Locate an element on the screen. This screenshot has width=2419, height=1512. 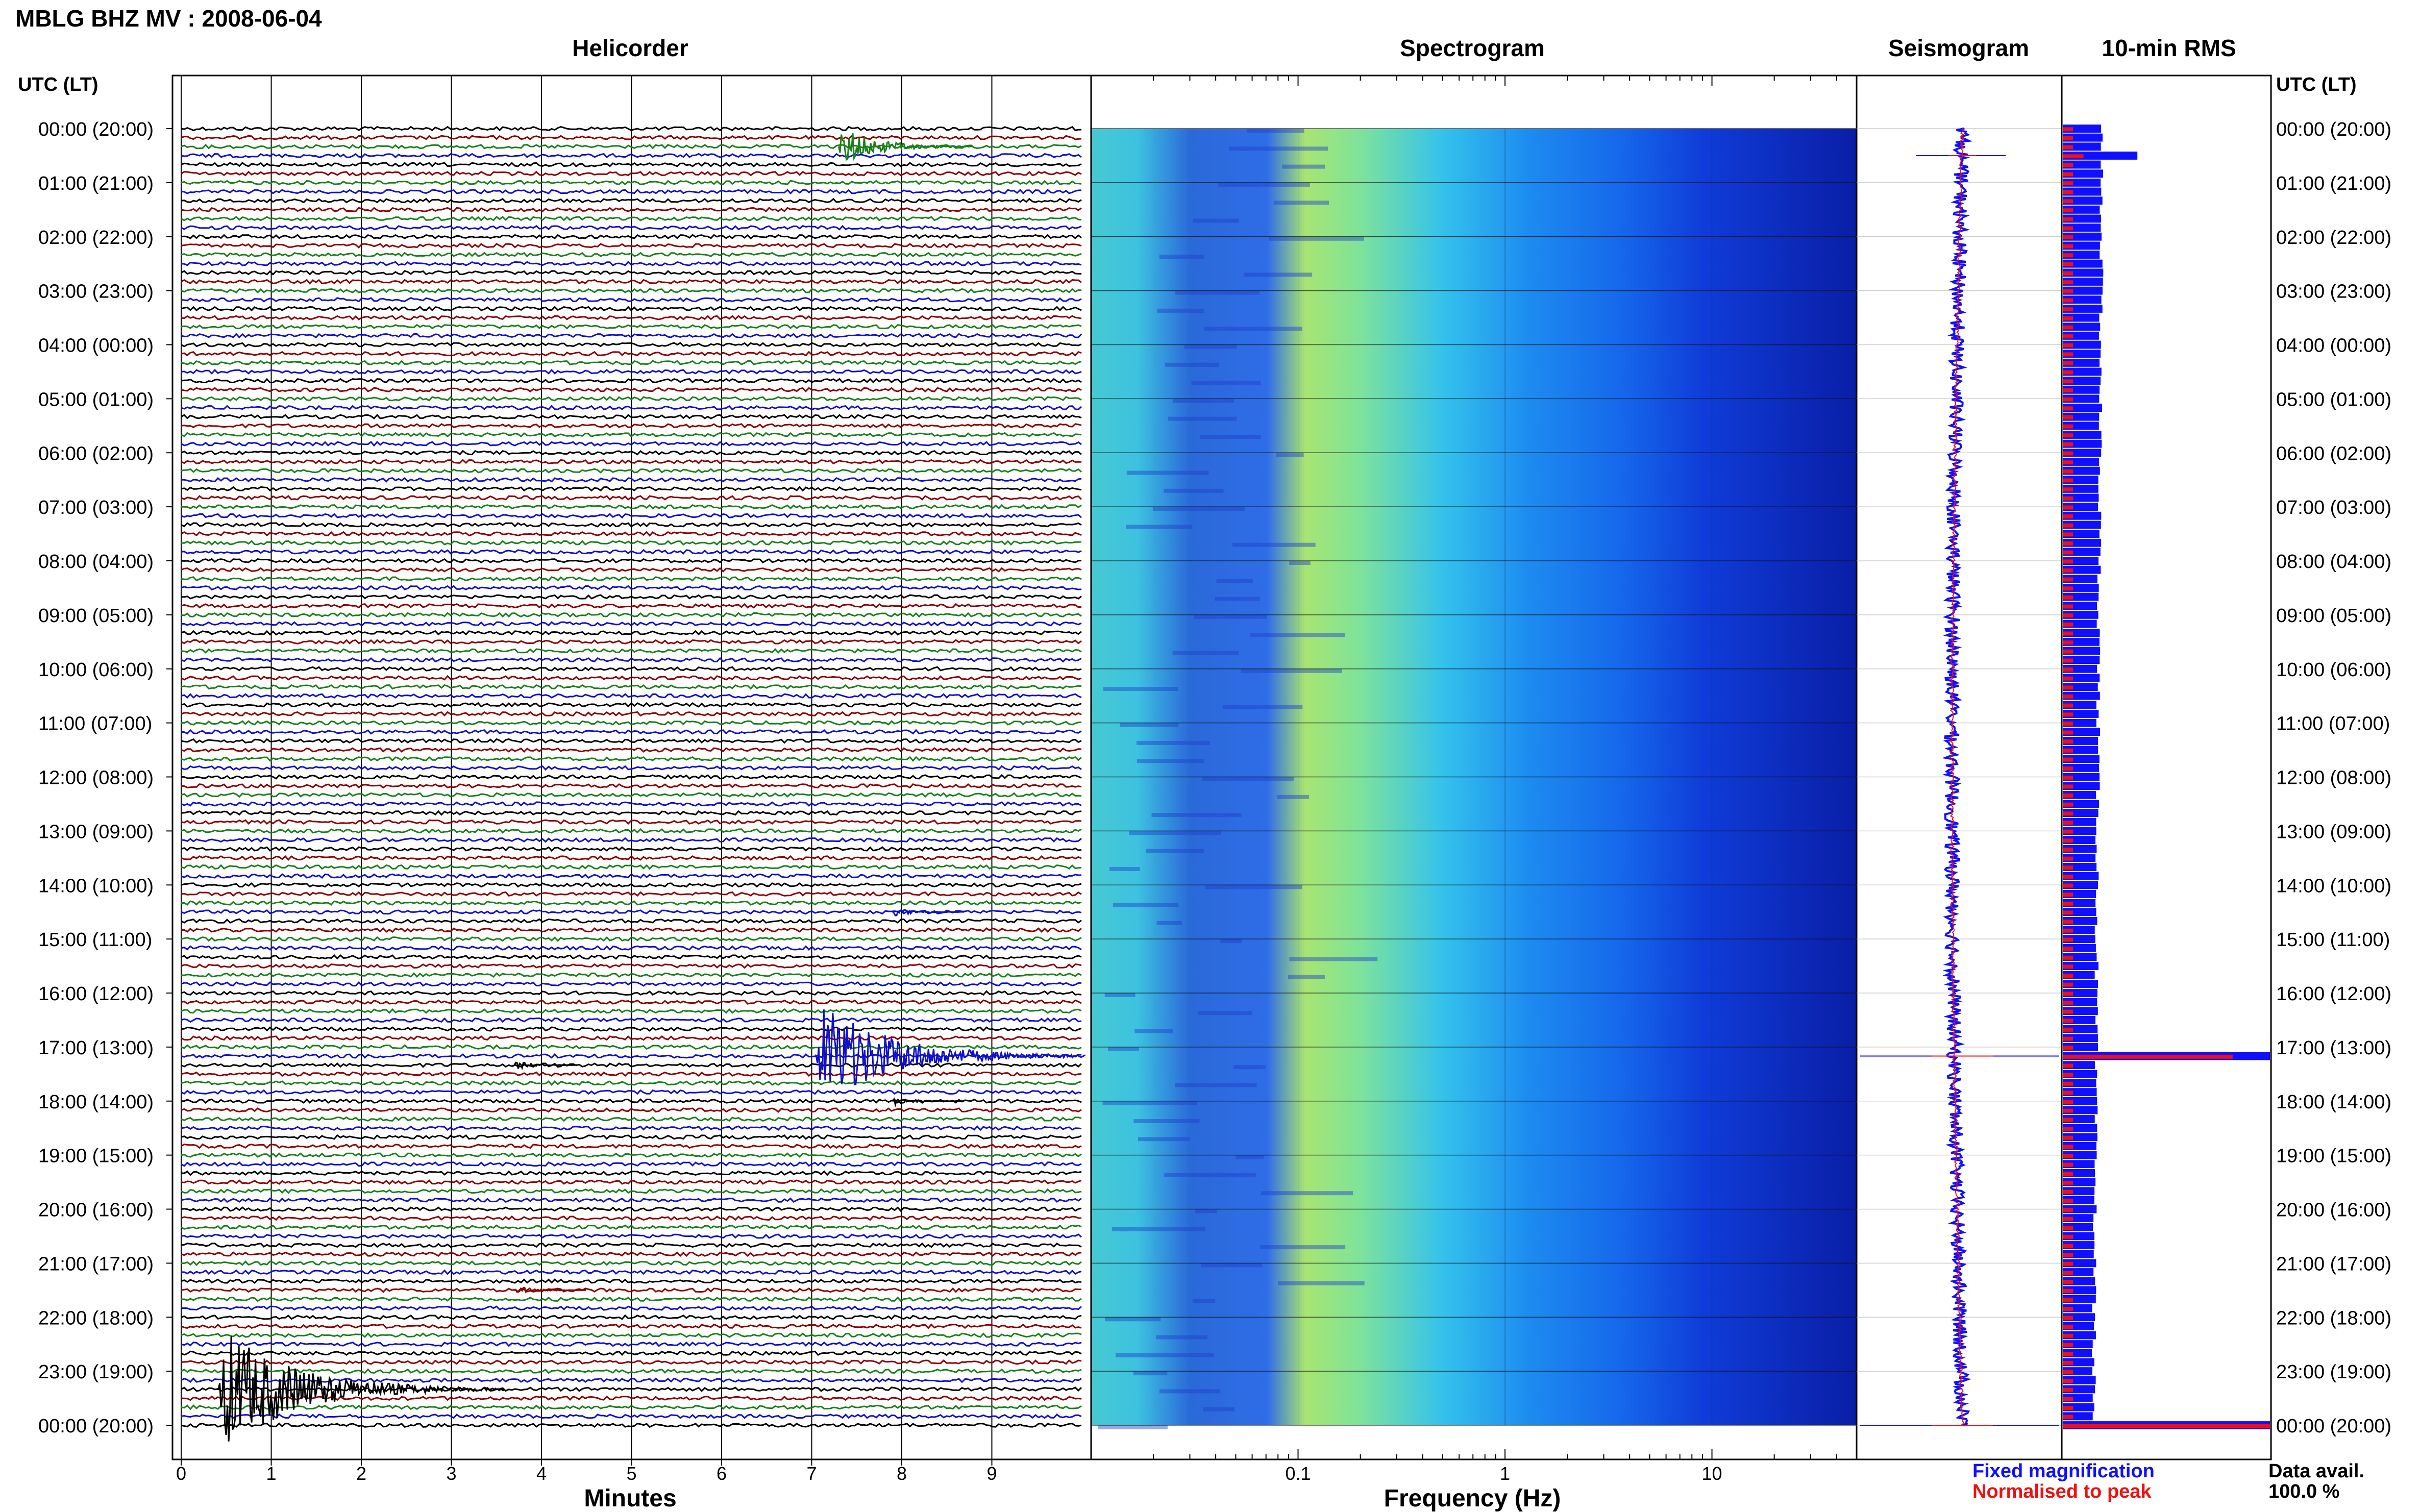
minute-tick-label: 5 is located at coordinates (631, 1473).